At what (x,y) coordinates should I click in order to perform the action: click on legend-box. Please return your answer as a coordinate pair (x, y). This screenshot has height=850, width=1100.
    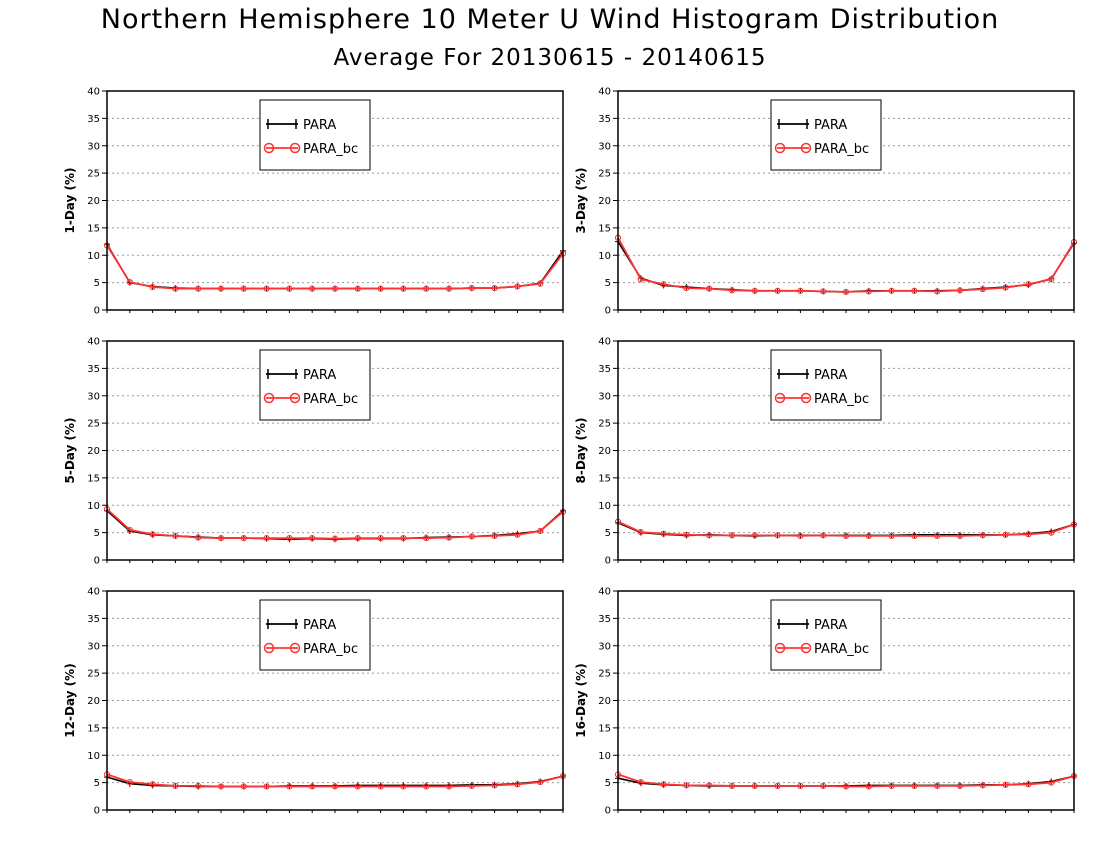
    Looking at the image, I should click on (315, 385).